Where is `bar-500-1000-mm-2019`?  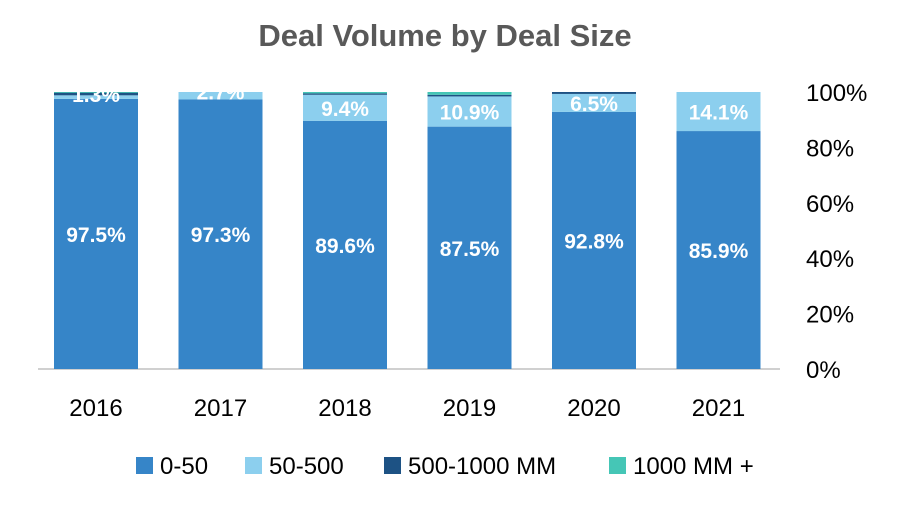
bar-500-1000-mm-2019 is located at coordinates (469, 95).